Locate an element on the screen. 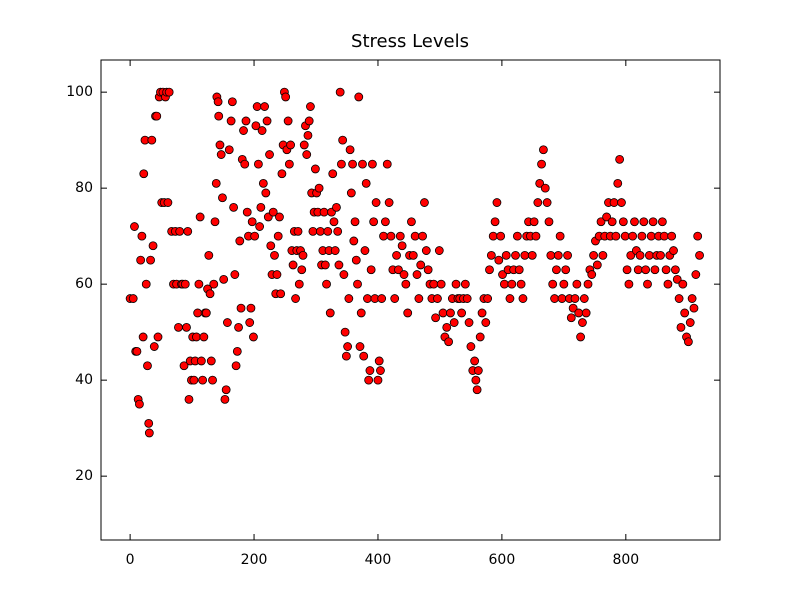 This screenshot has height=604, width=800. y-tick-label: 40 is located at coordinates (84, 380).